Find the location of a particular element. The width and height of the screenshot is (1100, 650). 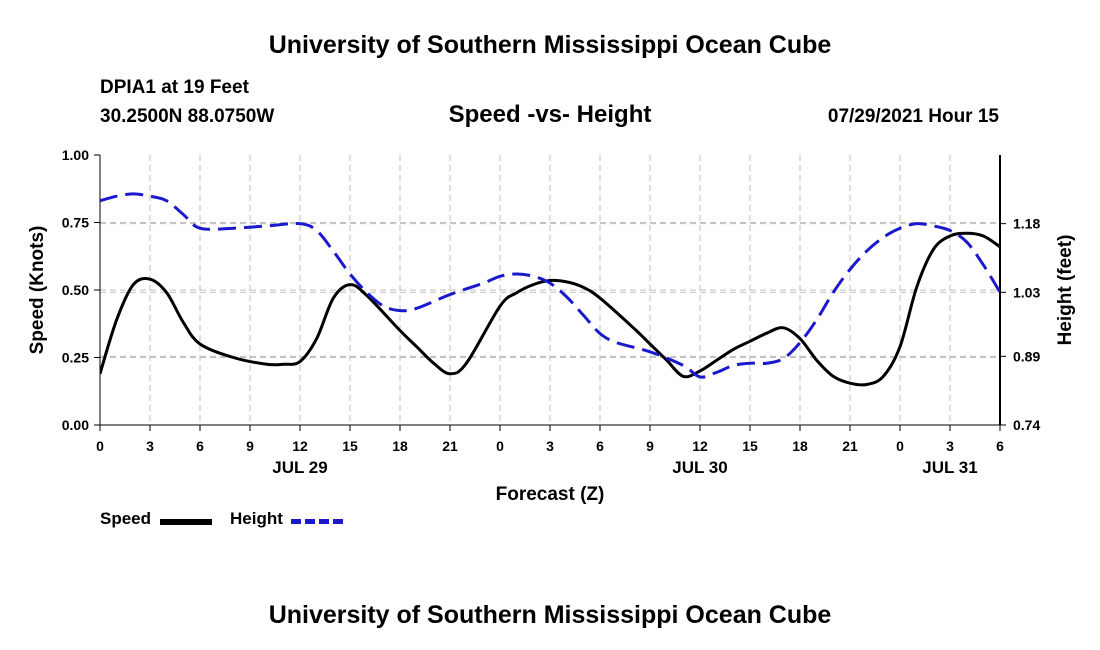

y-tick-label: 0.50 is located at coordinates (75, 290).